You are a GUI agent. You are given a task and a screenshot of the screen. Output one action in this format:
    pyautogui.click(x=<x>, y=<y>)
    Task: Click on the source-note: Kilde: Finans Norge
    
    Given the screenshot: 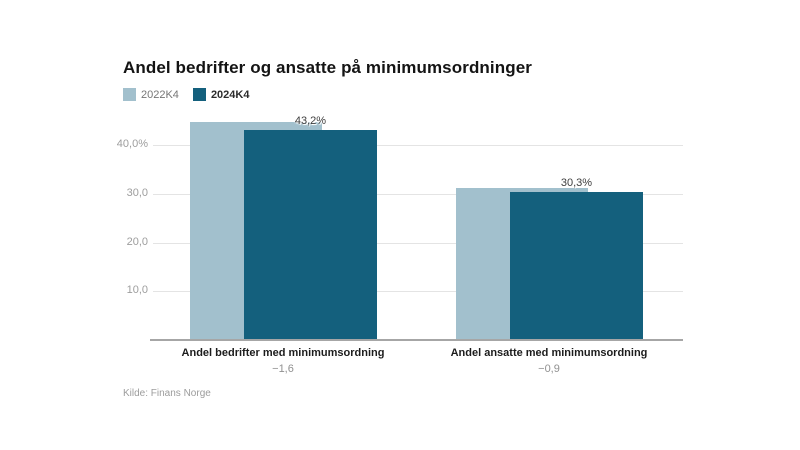 What is the action you would take?
    pyautogui.click(x=167, y=393)
    